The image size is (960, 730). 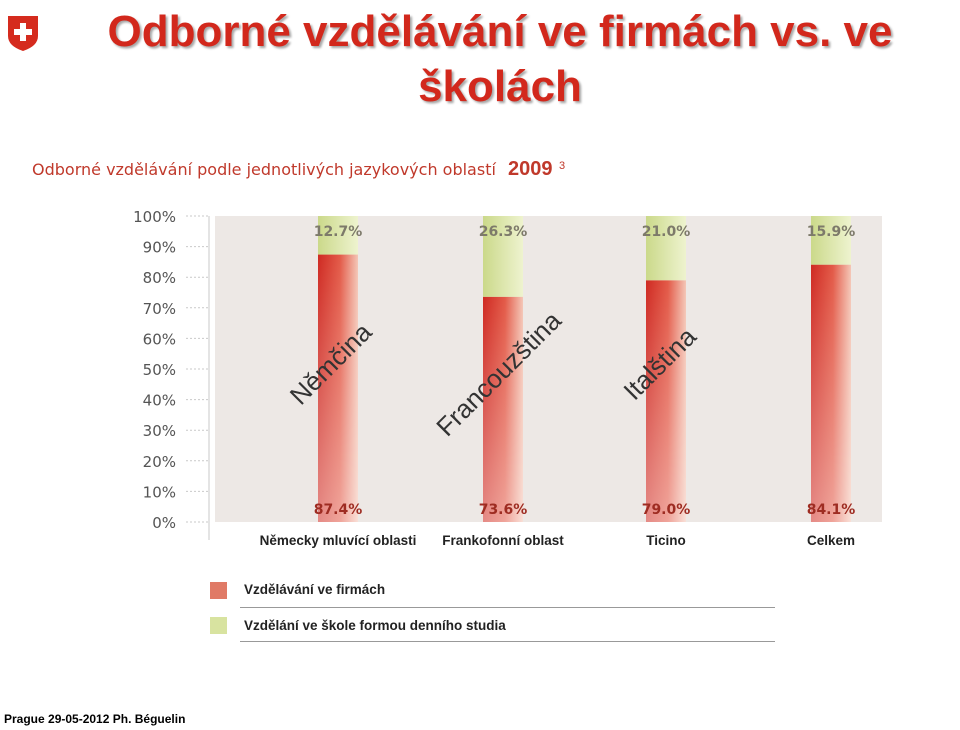 I want to click on y-tick-label: 10%, so click(x=159, y=492).